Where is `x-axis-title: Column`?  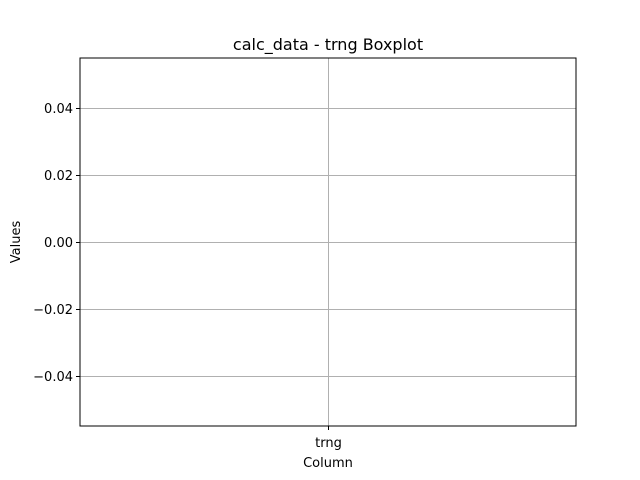
x-axis-title: Column is located at coordinates (328, 463).